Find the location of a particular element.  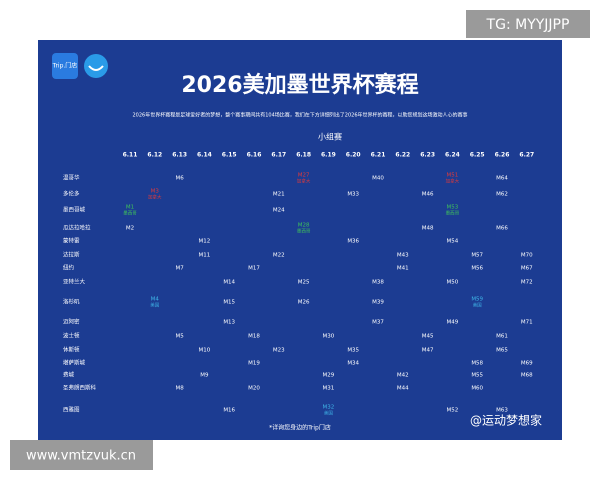

match: M53 is located at coordinates (453, 208).